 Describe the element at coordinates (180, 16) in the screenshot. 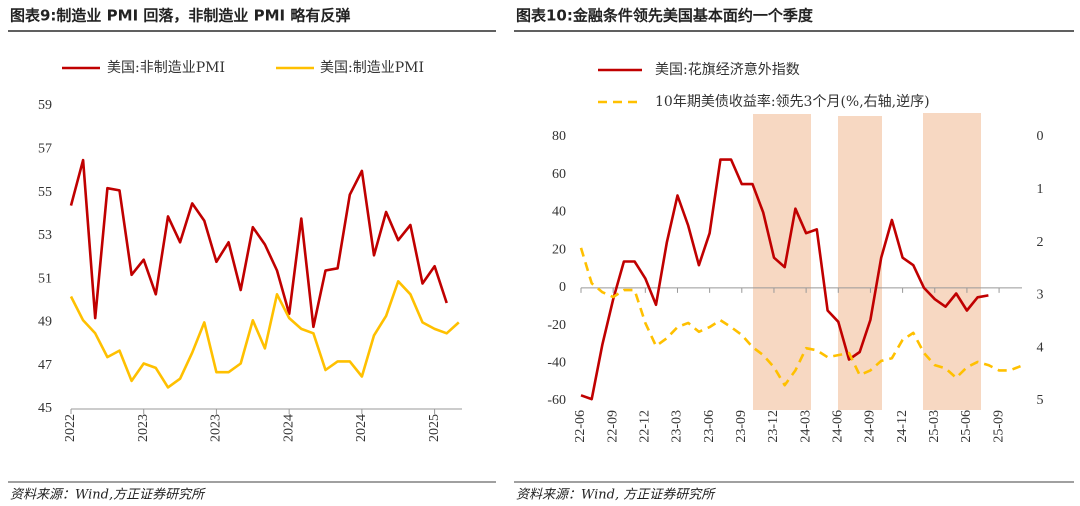

I see `chart-title: 图表9:制造业 PMI 回落，非制造业 PMI 略有反弹` at that location.